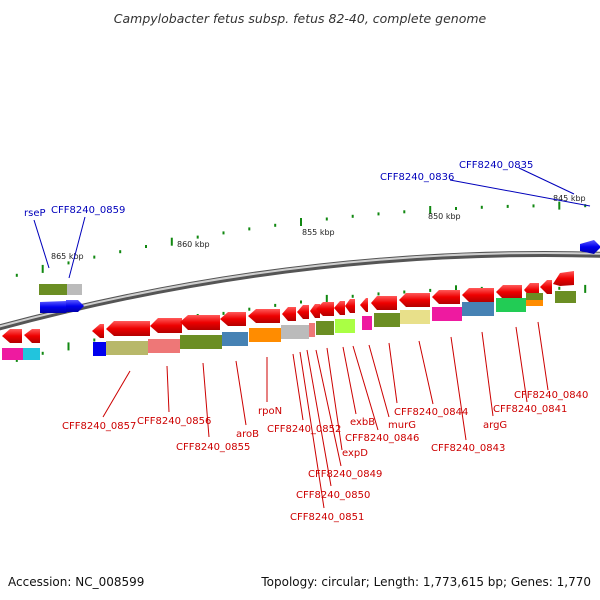 The width and height of the screenshot is (600, 600). Describe the element at coordinates (362, 422) in the screenshot. I see `label-exbb: exbB` at that location.